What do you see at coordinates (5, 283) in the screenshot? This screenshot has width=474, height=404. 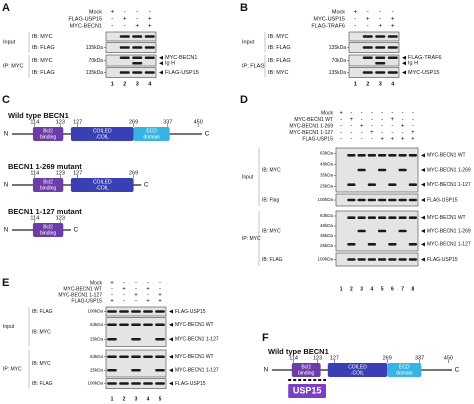 I see `panel-letter: E` at bounding box center [5, 283].